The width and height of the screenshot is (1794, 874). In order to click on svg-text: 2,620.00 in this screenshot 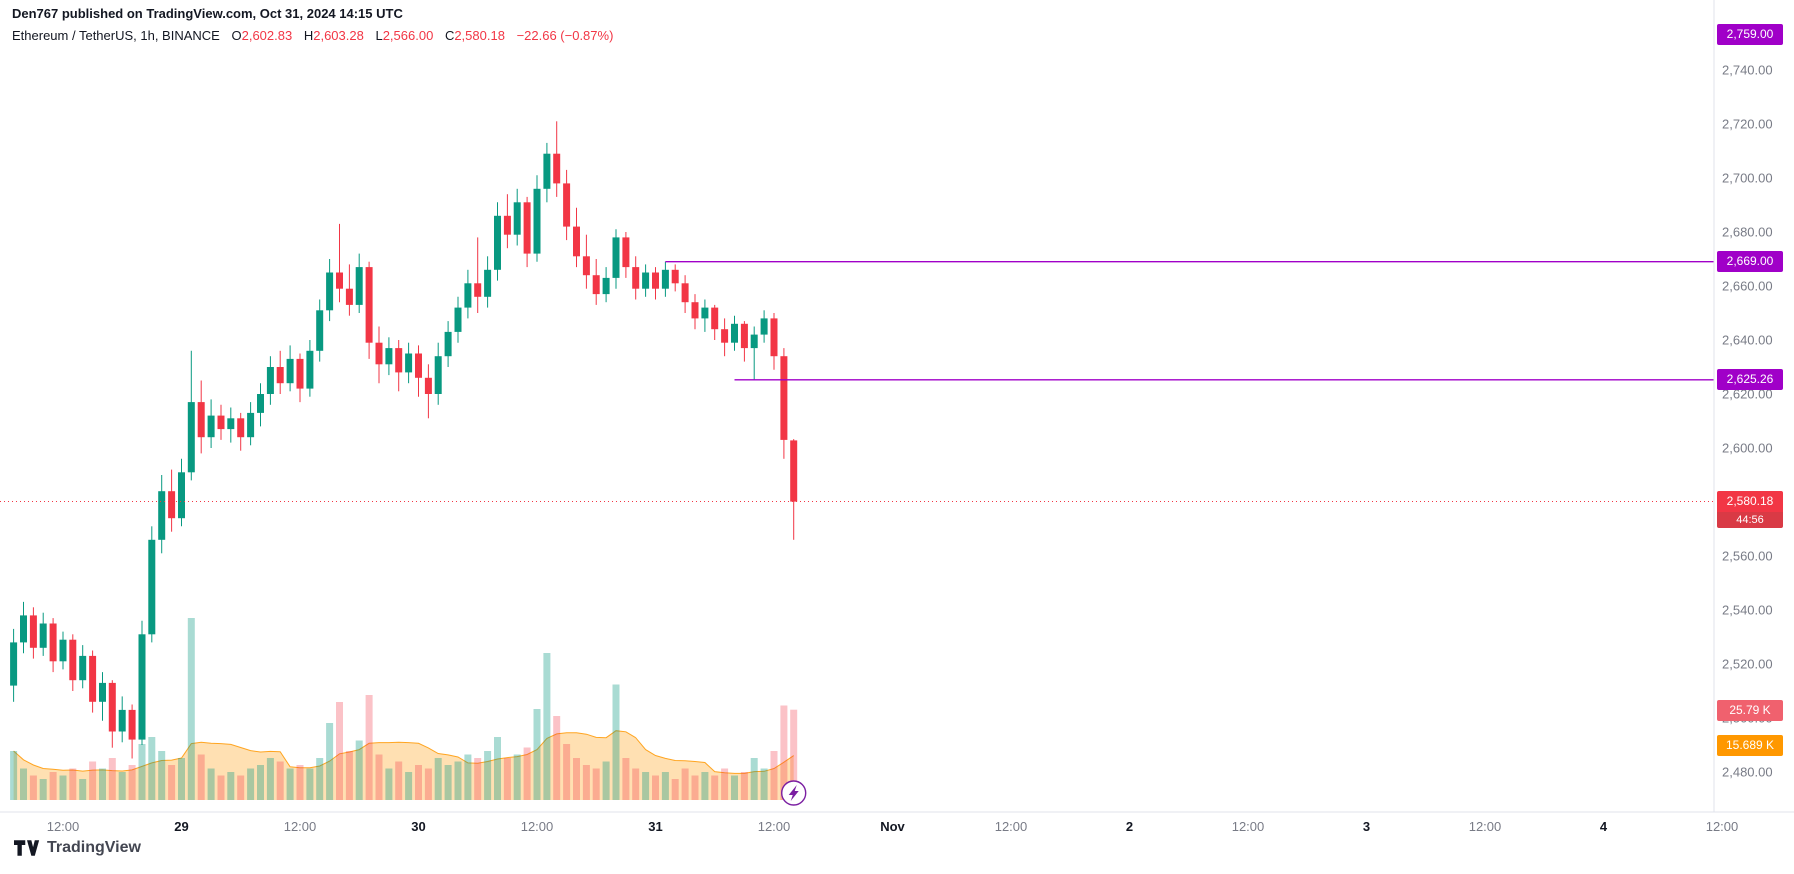, I will do `click(1747, 394)`.